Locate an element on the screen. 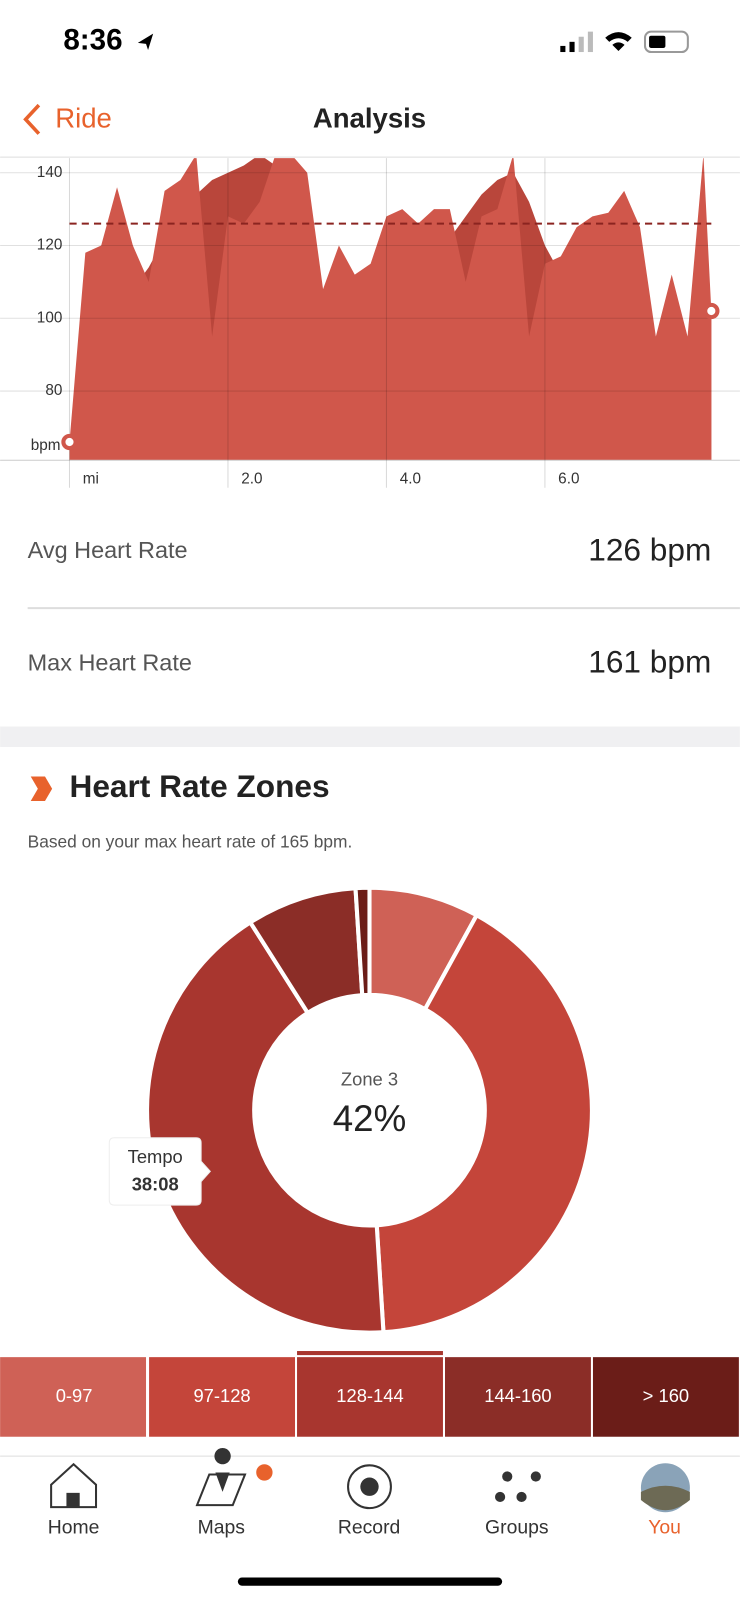 Image resolution: width=740 pixels, height=1605 pixels. signal-icon is located at coordinates (576, 42).